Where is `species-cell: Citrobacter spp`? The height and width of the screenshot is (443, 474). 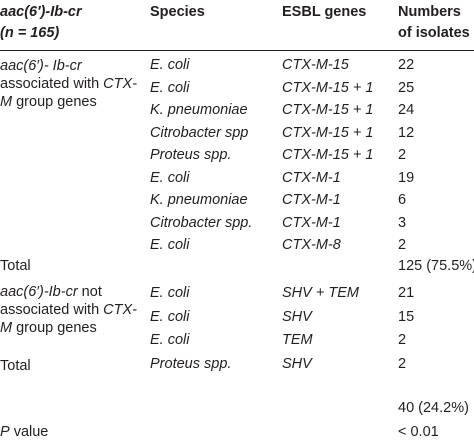 species-cell: Citrobacter spp is located at coordinates (199, 132).